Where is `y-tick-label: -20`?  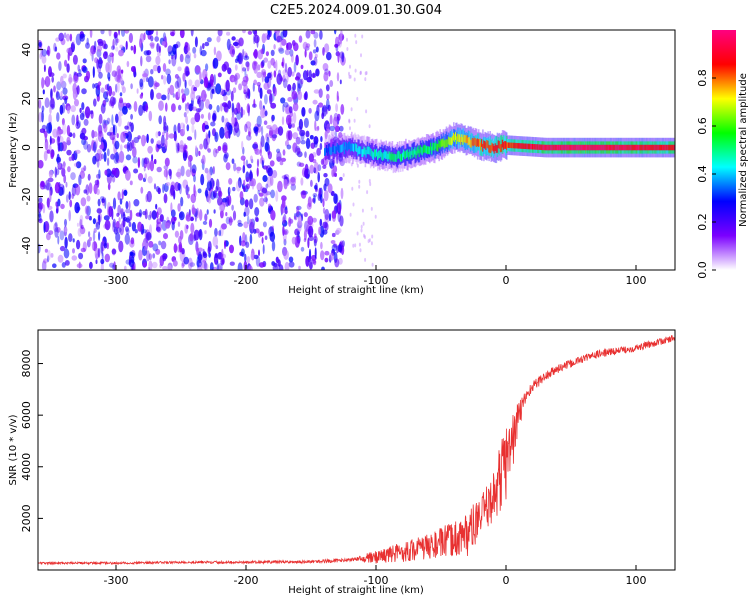 y-tick-label: -20 is located at coordinates (26, 197).